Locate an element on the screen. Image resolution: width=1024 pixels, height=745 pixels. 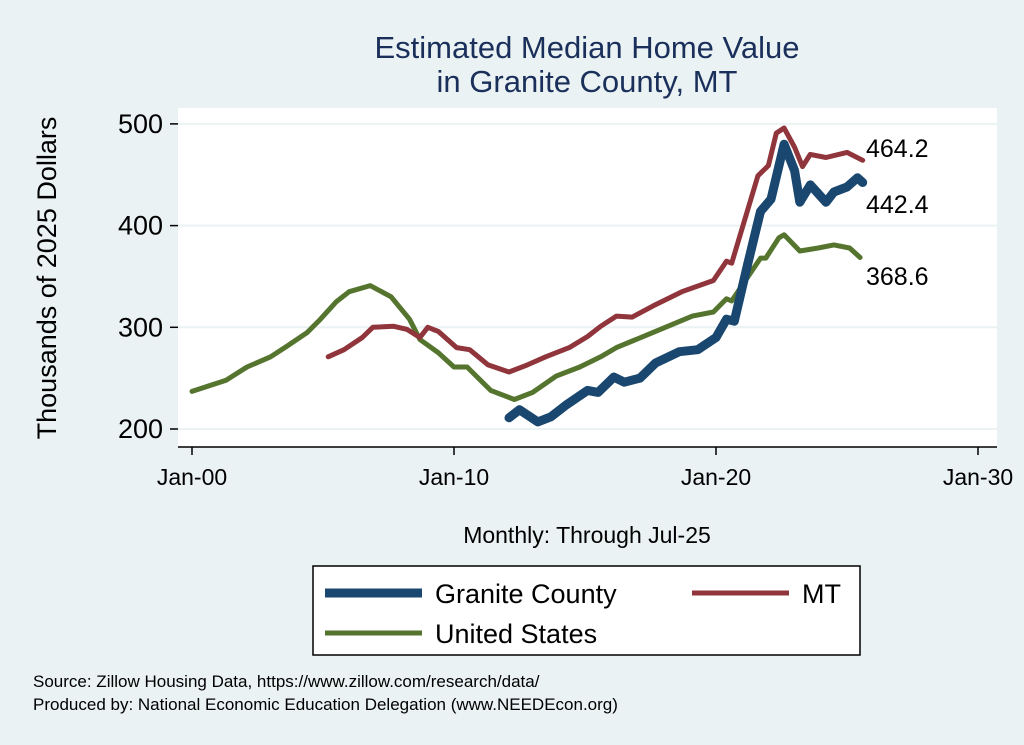
x-tick-label: Jan-00 is located at coordinates (192, 477).